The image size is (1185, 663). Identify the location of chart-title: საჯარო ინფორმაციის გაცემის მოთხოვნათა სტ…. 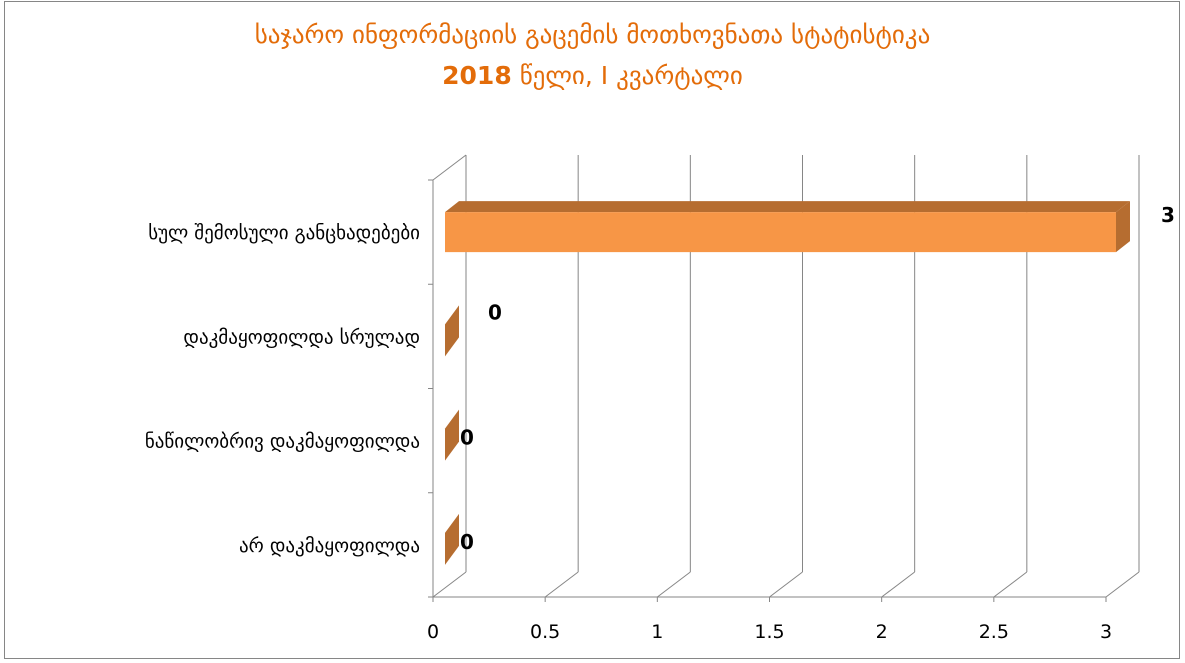
(592, 34).